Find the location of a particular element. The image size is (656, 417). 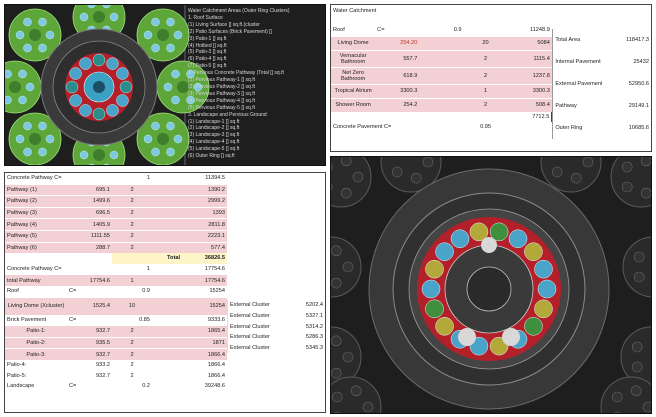

external-row: External Cluster 5286.3 is located at coordinates (276, 337).